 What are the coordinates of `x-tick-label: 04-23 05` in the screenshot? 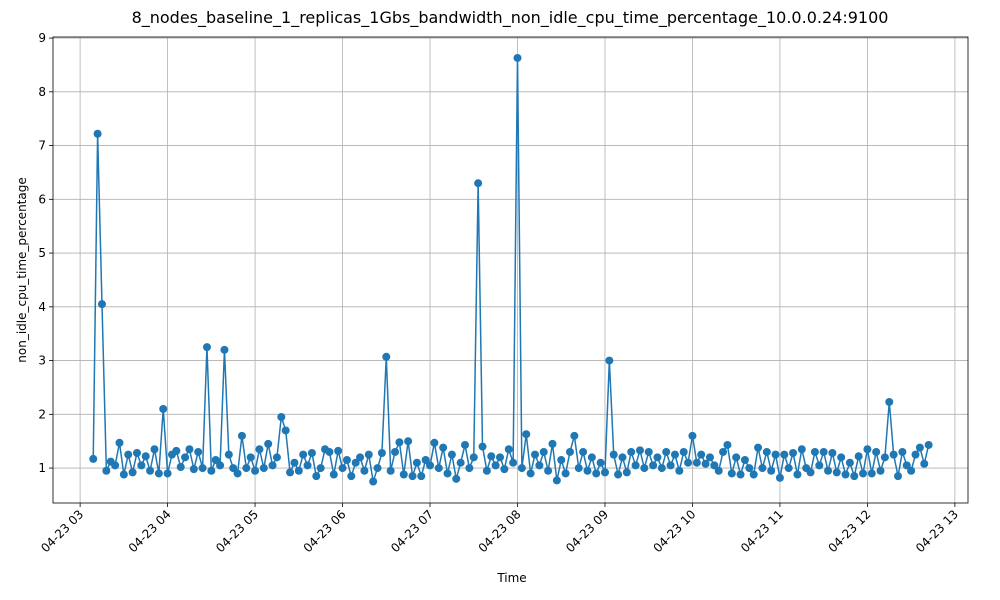 It's located at (237, 531).